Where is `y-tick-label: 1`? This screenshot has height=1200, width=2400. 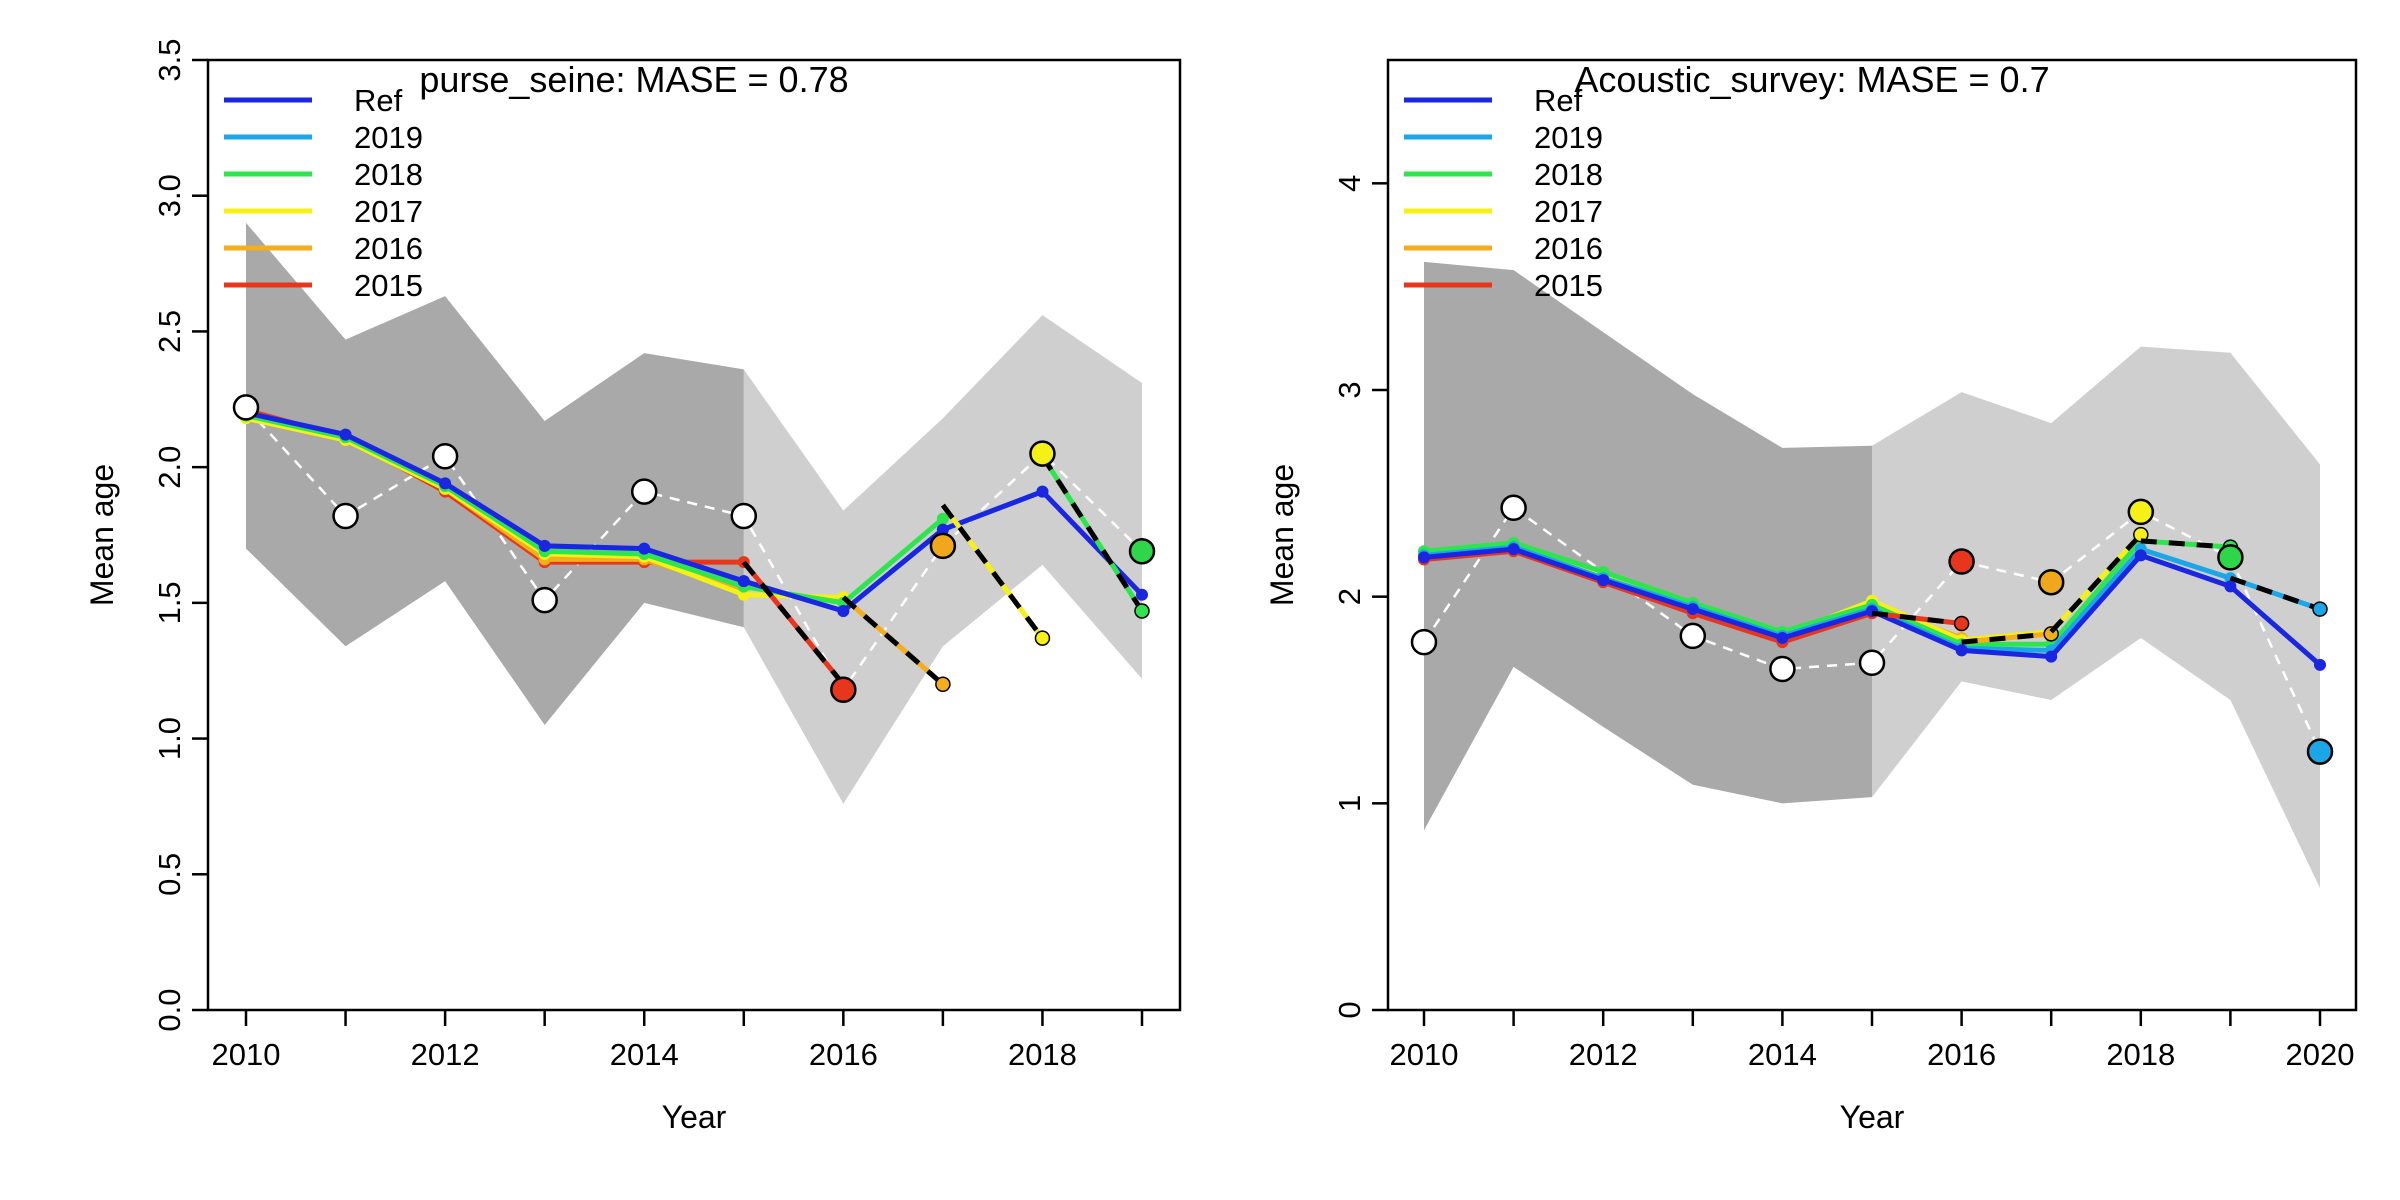
y-tick-label: 1 is located at coordinates (1349, 803).